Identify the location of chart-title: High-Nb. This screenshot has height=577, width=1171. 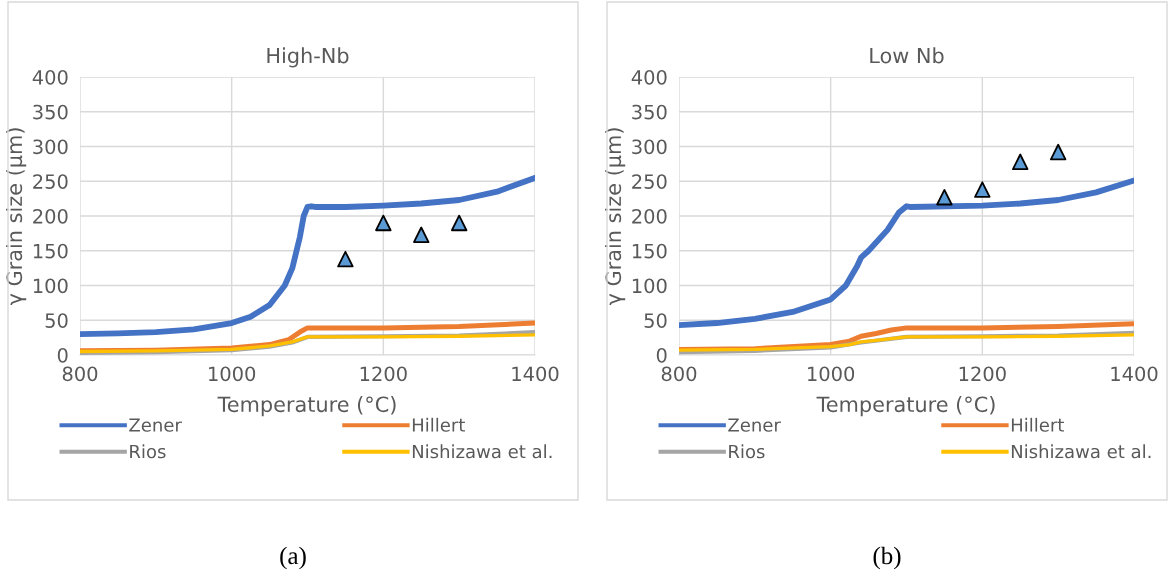
(308, 57).